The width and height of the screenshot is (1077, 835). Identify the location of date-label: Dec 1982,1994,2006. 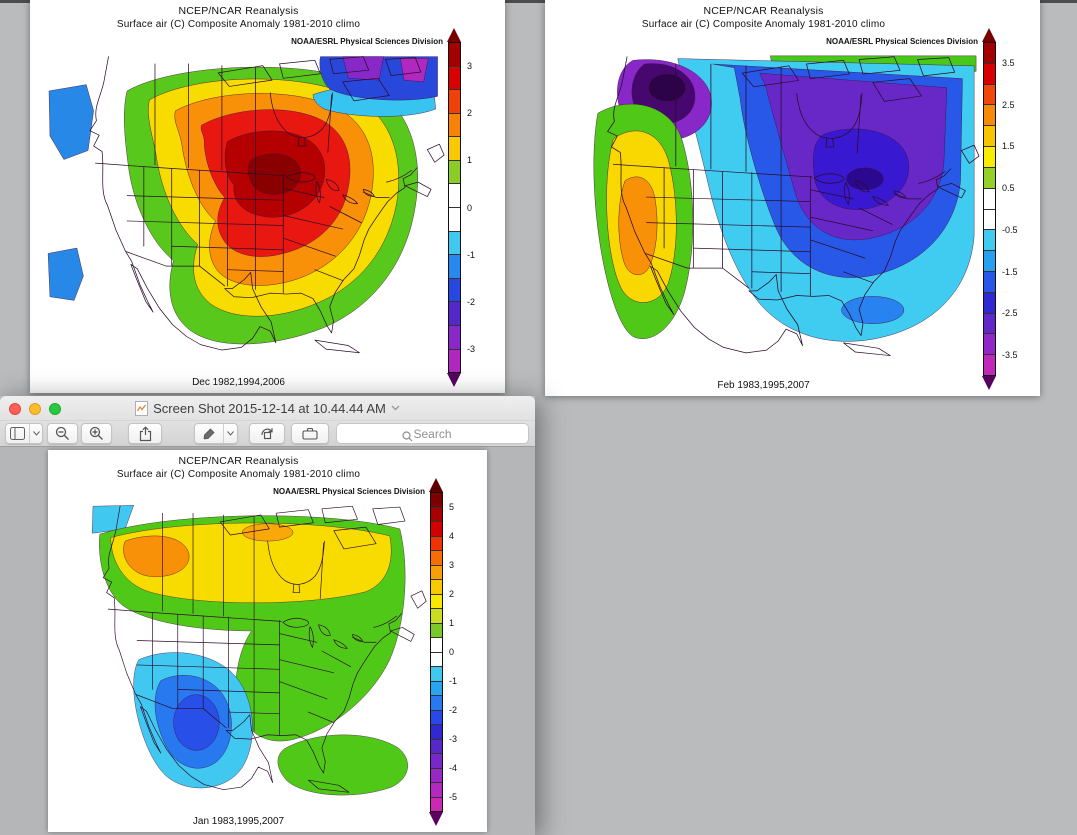
(238, 382).